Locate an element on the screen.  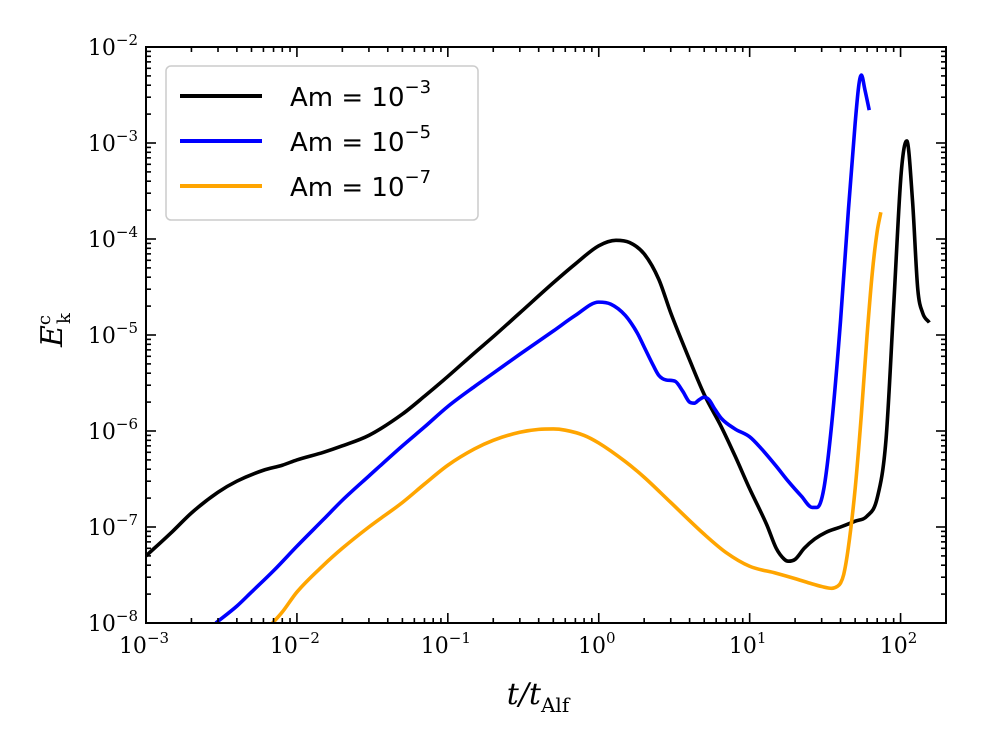
x-tick-label-1: 10⁻² is located at coordinates (295, 644).